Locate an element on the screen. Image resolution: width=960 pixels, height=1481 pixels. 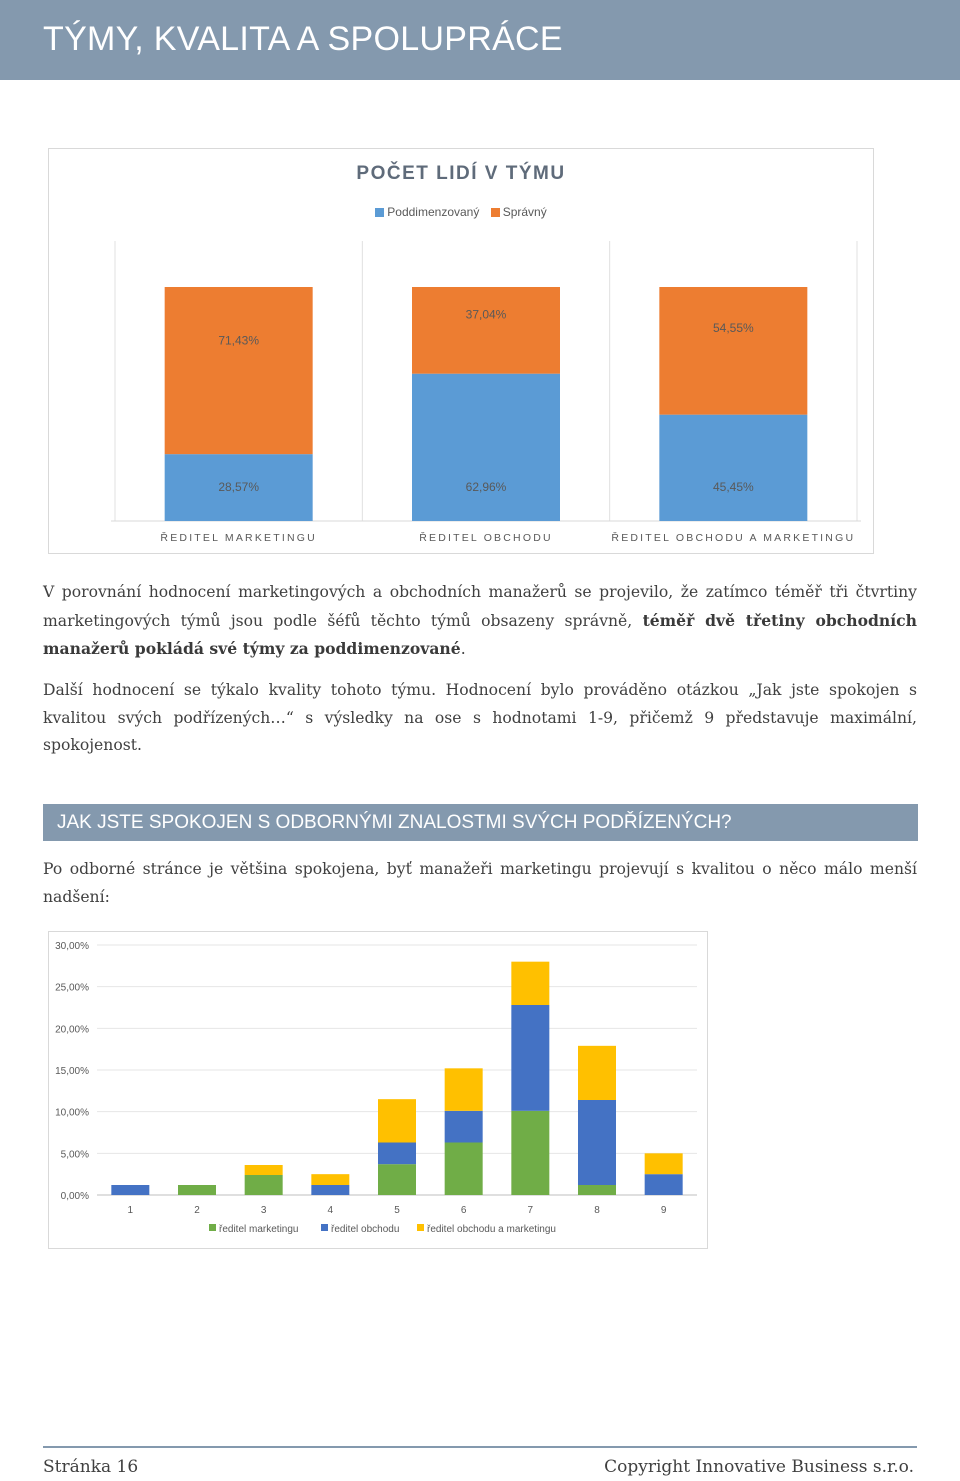
x-tick-label: 6 is located at coordinates (464, 1210).